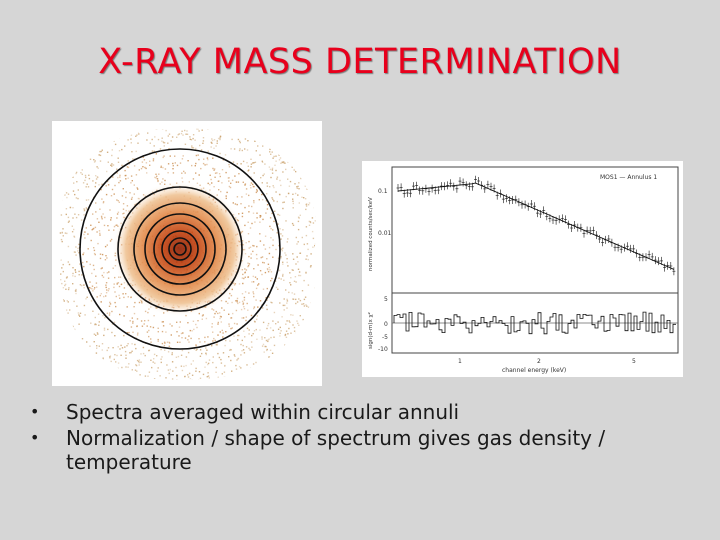 Image resolution: width=720 pixels, height=540 pixels. I want to click on x-tick-1: 1, so click(460, 361).